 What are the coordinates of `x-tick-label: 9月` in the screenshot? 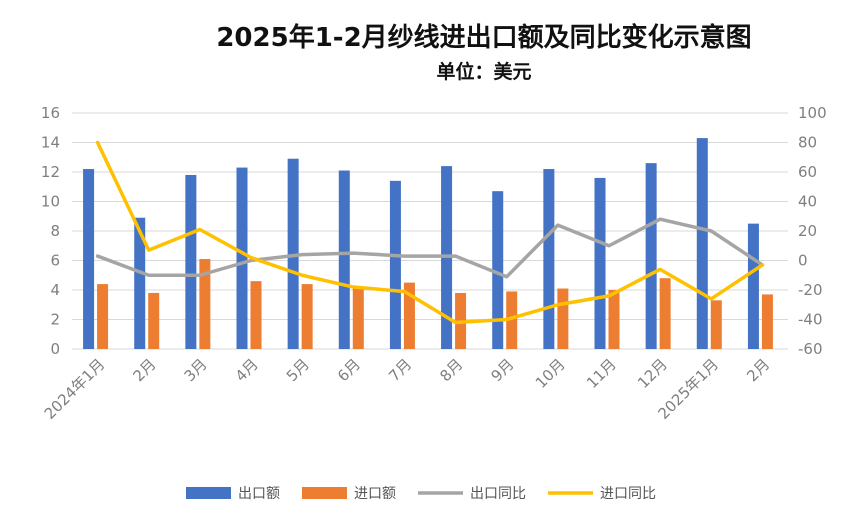 It's located at (502, 370).